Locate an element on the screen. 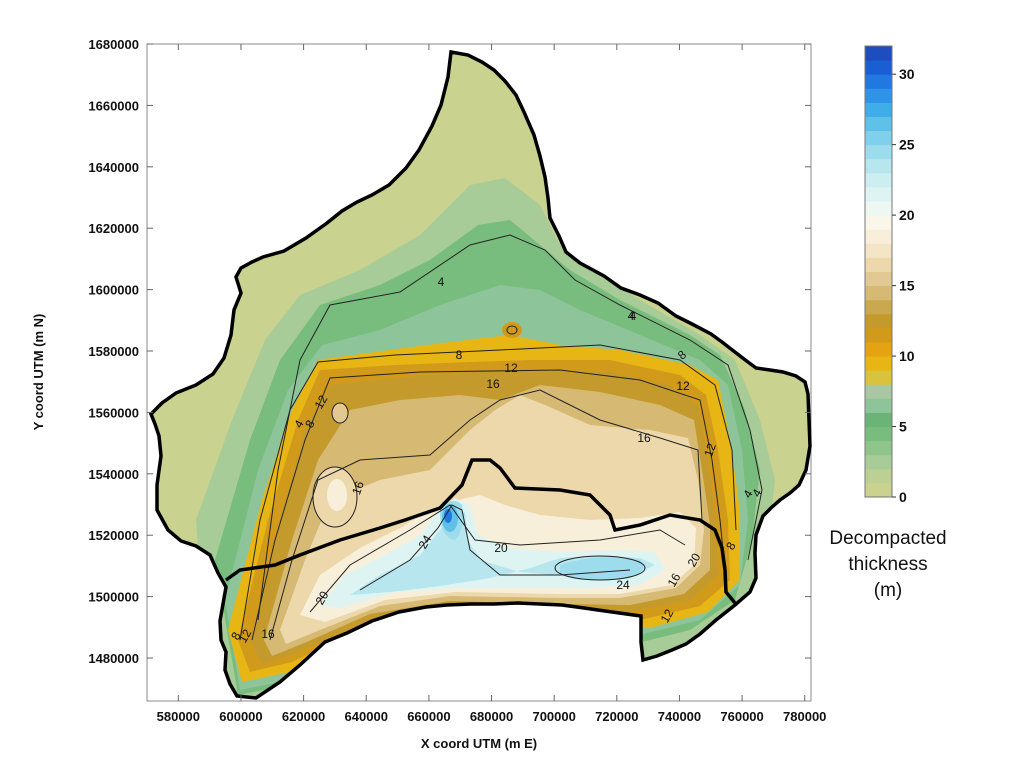 Image resolution: width=1015 pixels, height=775 pixels. colorbar-tick-label: 5 is located at coordinates (903, 427).